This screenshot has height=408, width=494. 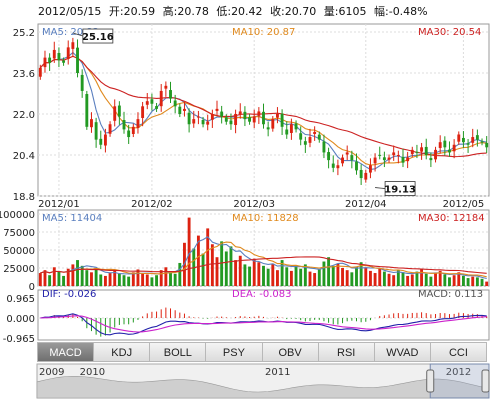 What do you see at coordinates (19, 269) in the screenshot?
I see `volume-y-tick-label: 25000` at bounding box center [19, 269].